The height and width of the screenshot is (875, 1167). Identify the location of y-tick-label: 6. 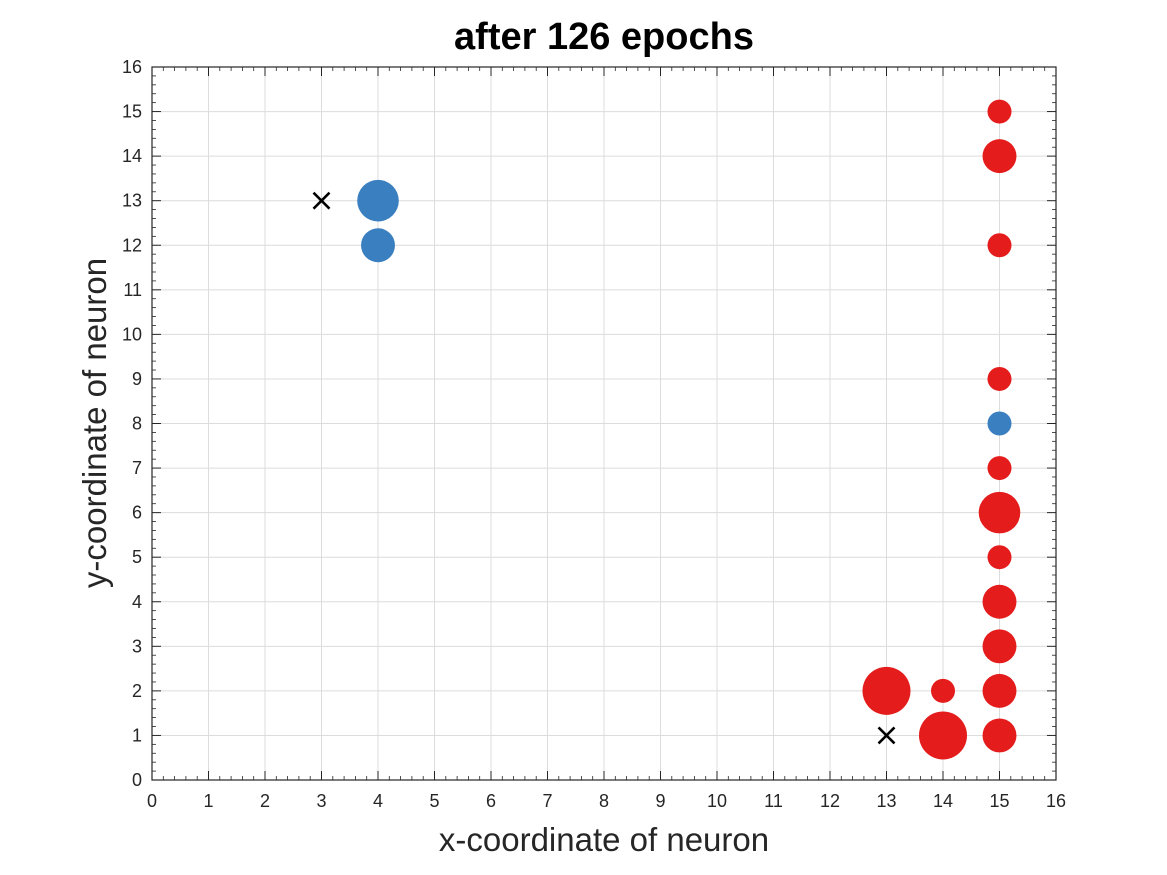
(137, 513).